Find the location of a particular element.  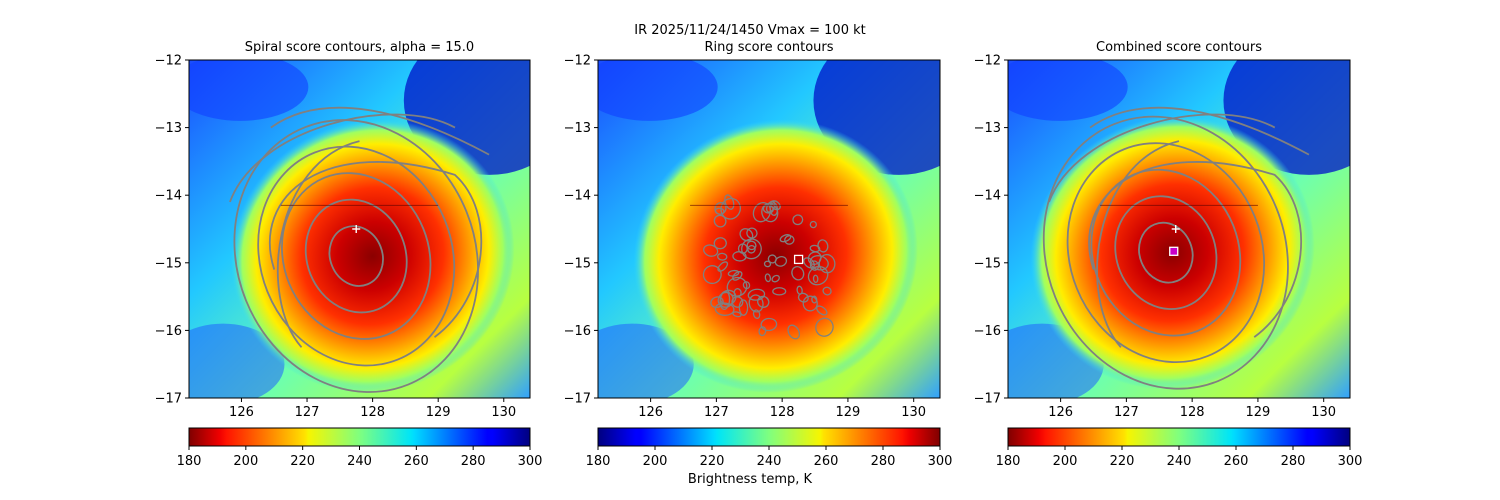

axes-title: Combined score contours is located at coordinates (1179, 47).